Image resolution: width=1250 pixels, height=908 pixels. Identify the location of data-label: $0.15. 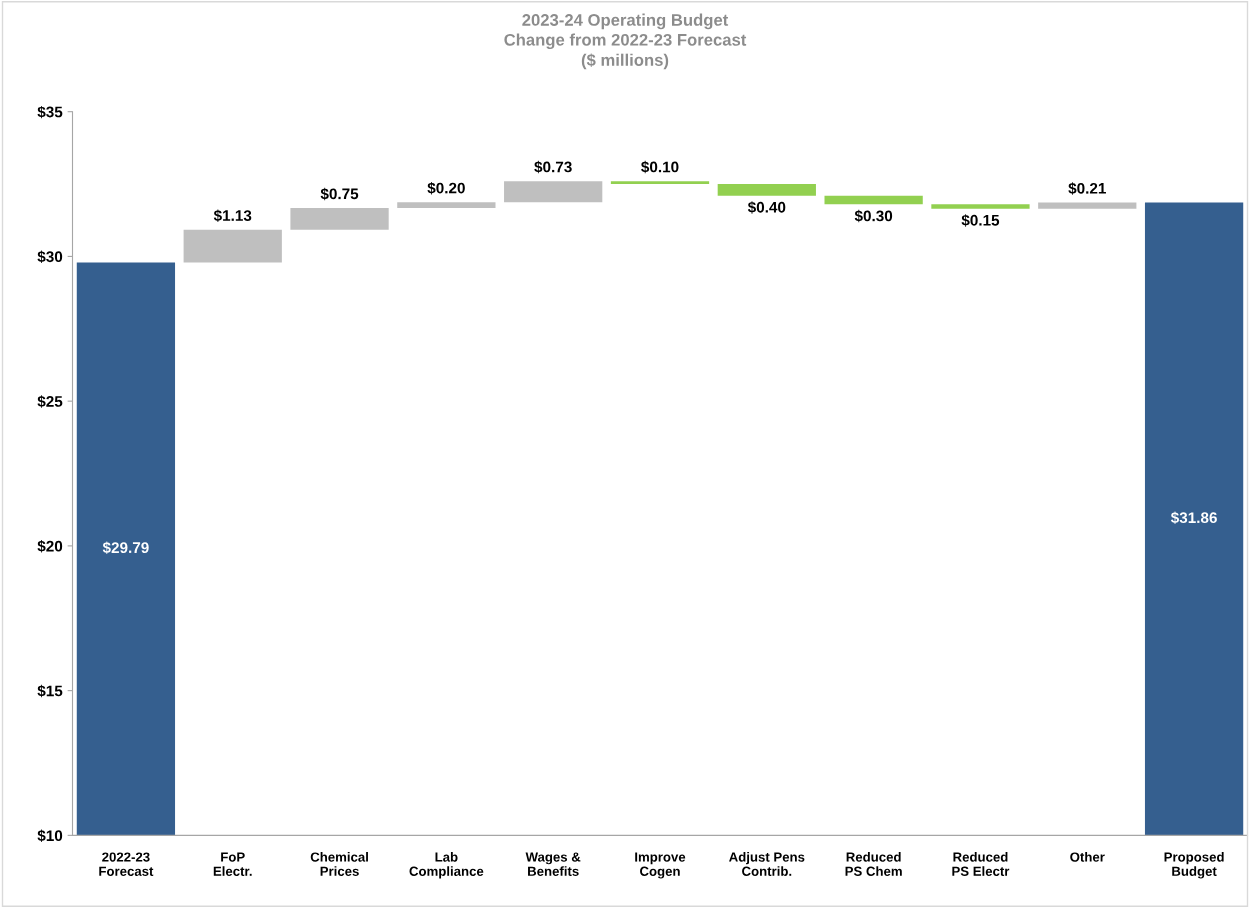
(980, 220).